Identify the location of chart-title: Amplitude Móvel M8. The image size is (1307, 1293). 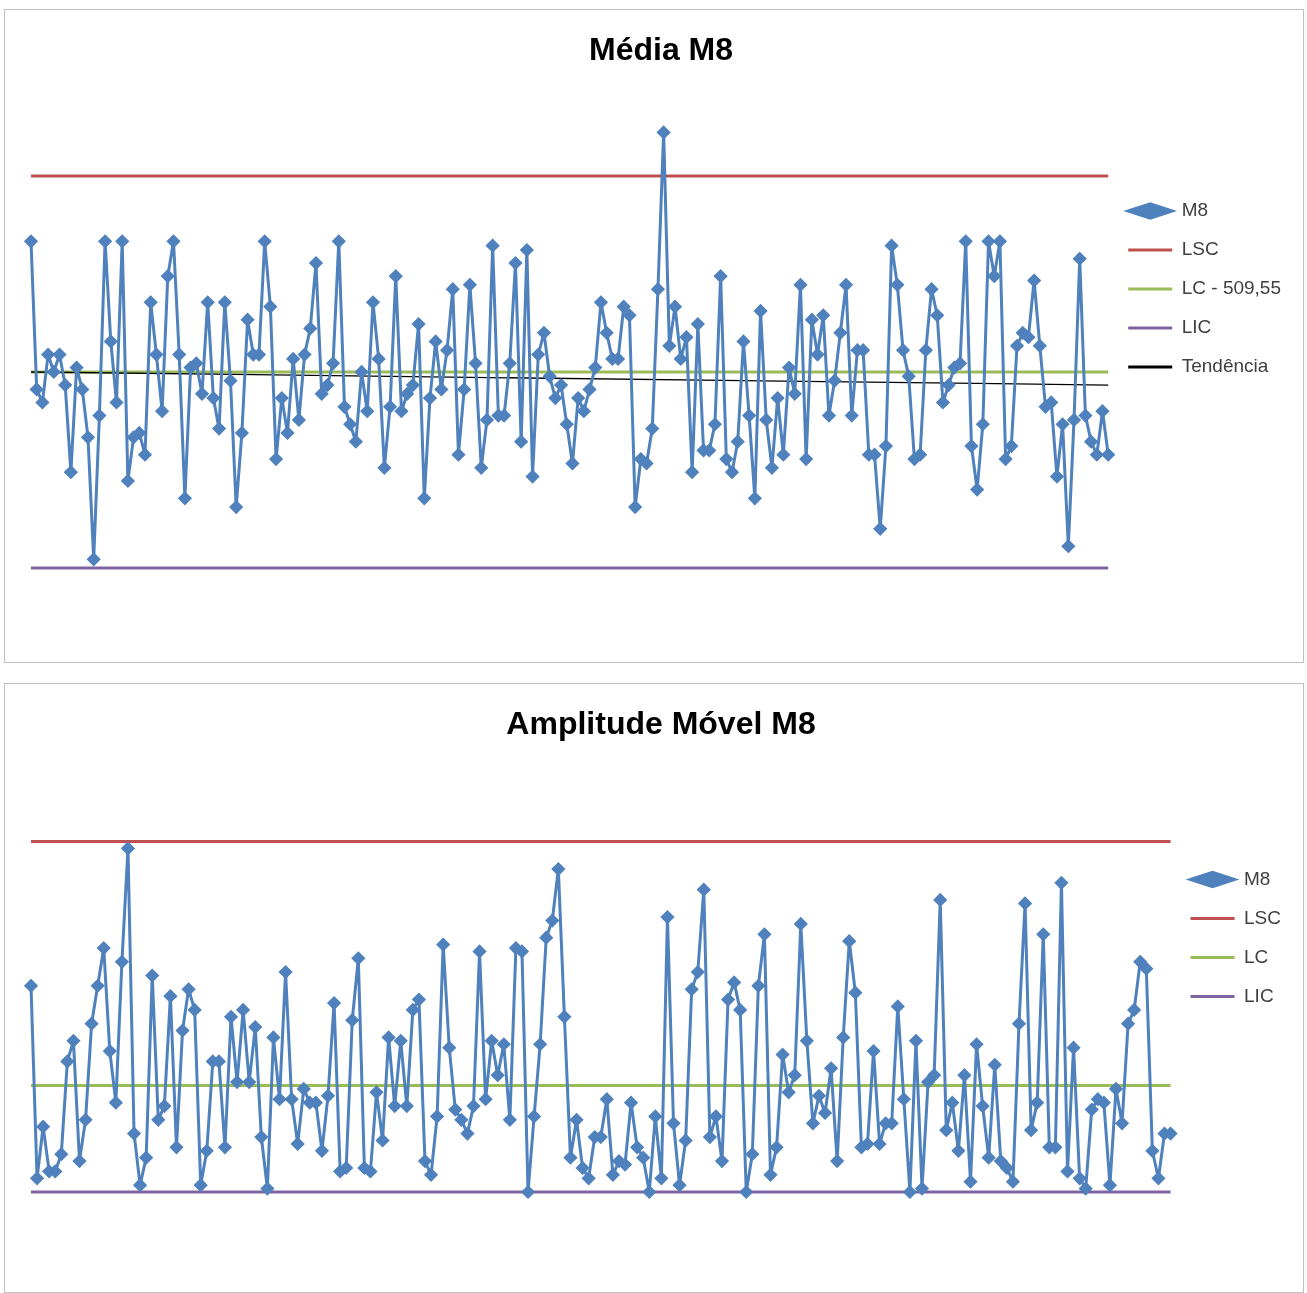
(661, 723).